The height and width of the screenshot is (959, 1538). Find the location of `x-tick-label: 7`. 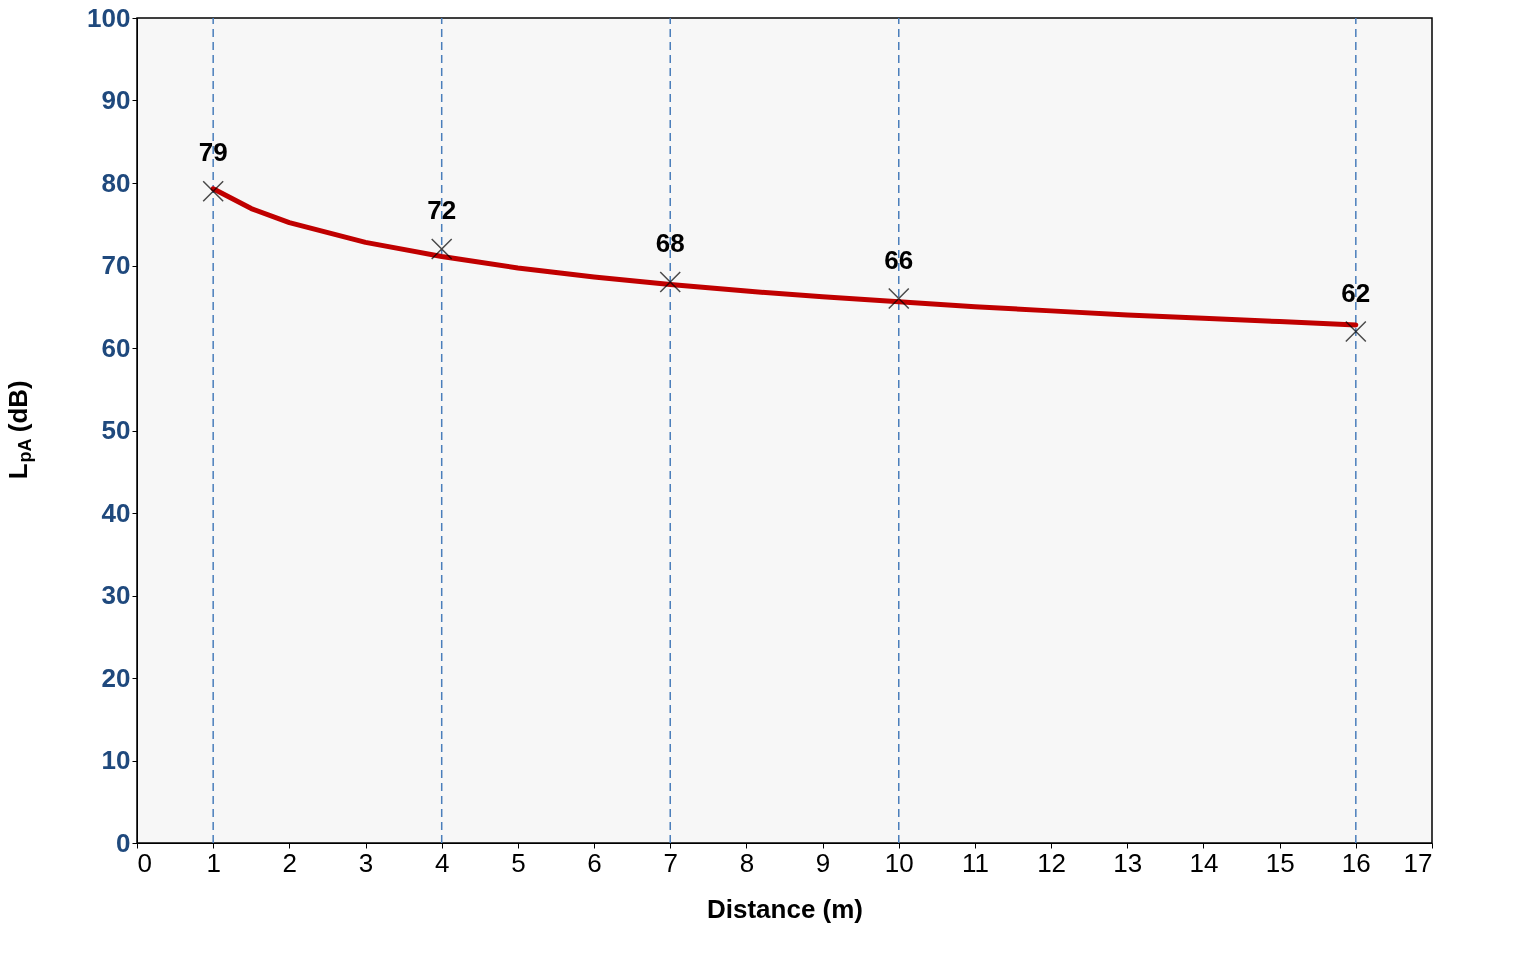

x-tick-label: 7 is located at coordinates (670, 862).